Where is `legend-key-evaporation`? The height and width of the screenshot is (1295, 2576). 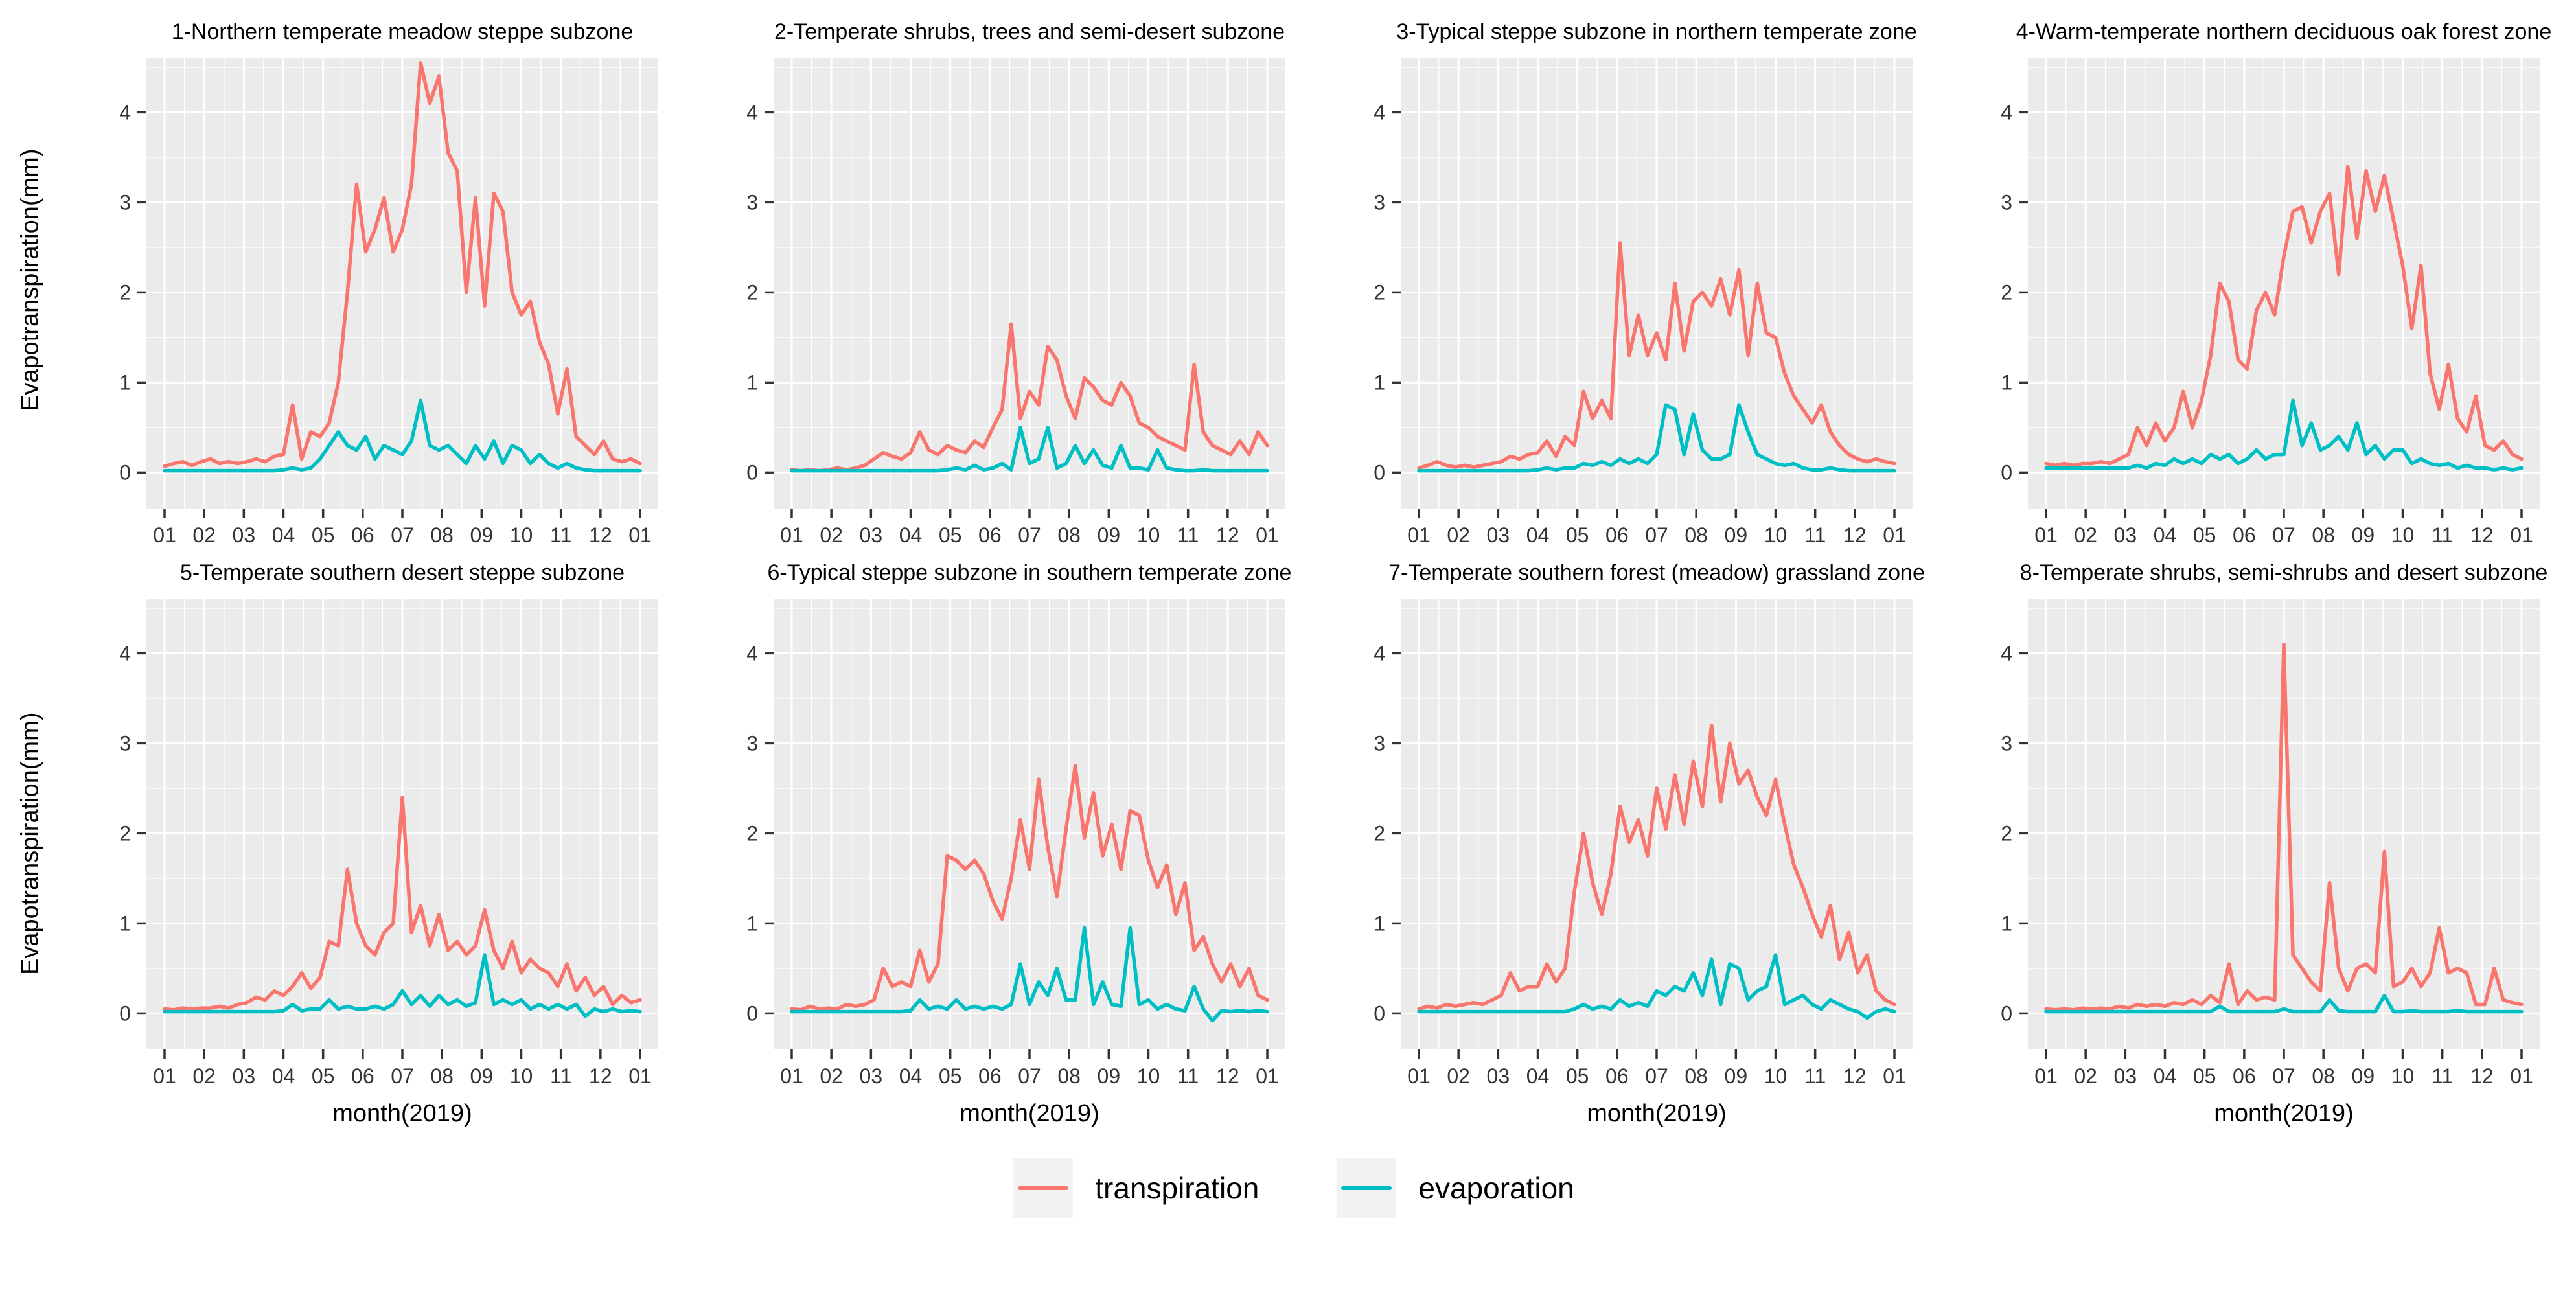 legend-key-evaporation is located at coordinates (1367, 1188).